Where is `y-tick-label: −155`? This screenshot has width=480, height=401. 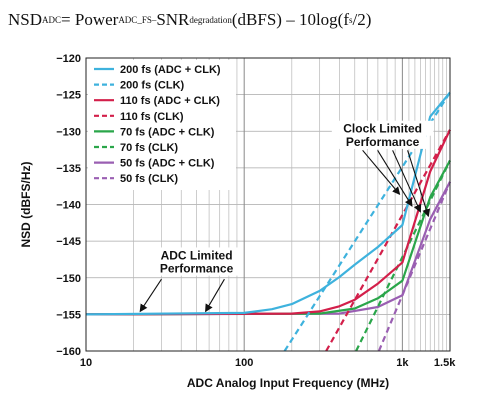 y-tick-label: −155 is located at coordinates (68, 315).